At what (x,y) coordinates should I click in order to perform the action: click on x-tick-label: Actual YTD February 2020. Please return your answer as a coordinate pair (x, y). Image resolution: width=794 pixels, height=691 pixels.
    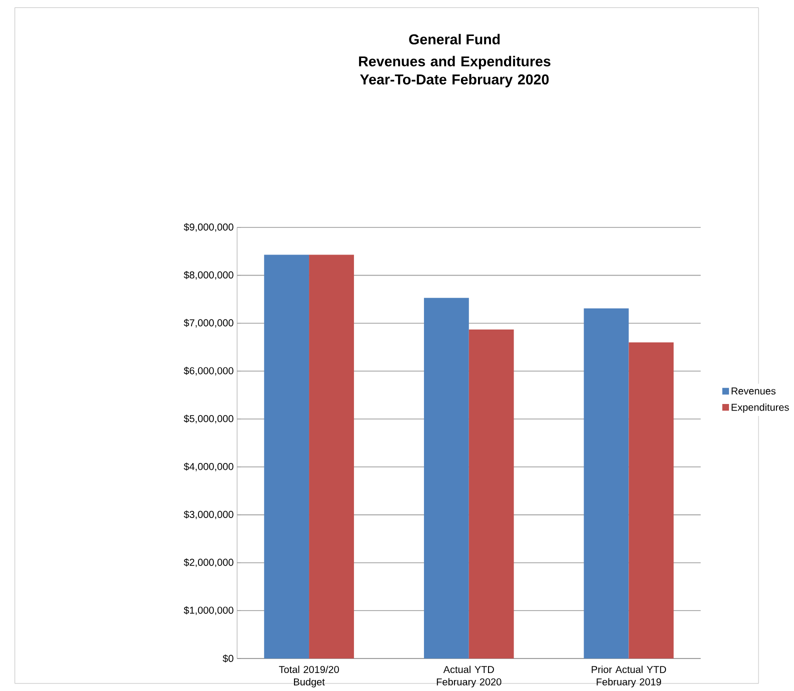
    Looking at the image, I should click on (469, 677).